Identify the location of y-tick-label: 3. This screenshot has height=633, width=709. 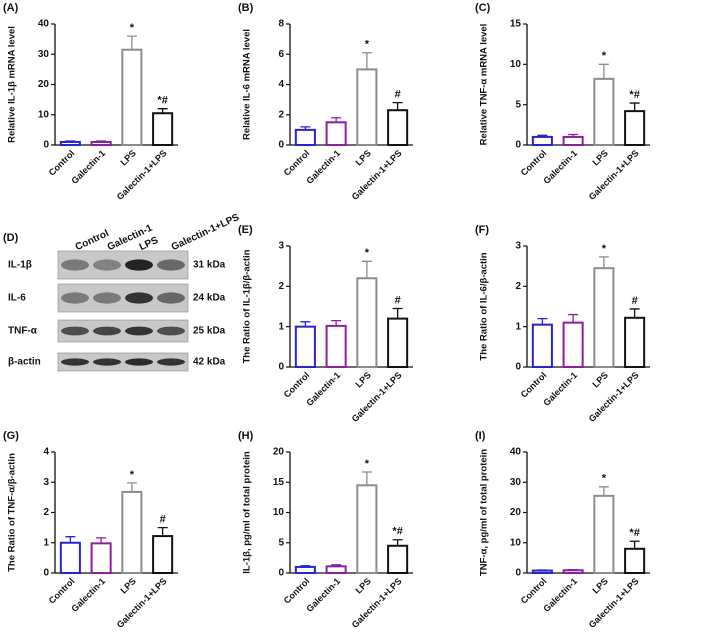
(46, 482).